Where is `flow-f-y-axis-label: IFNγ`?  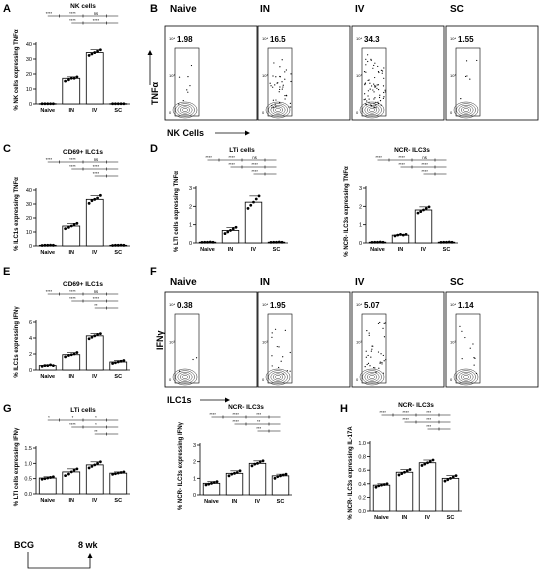
flow-f-y-axis-label: IFNγ is located at coordinates (160, 340).